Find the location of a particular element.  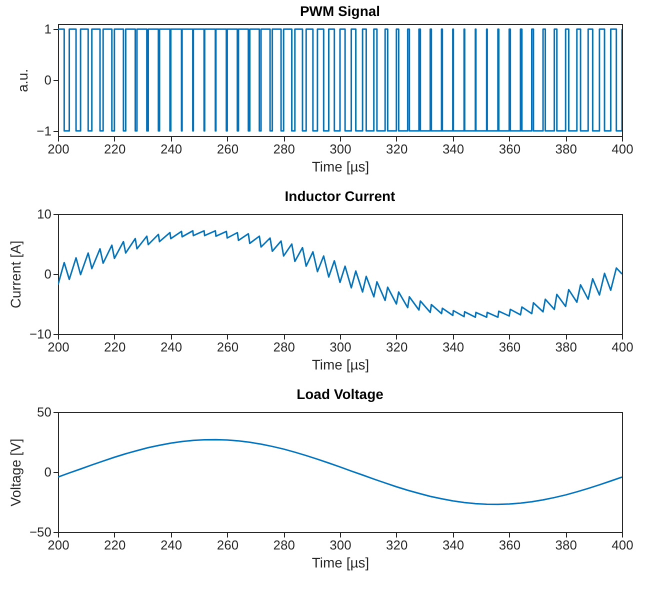

y-tick-label: −1 is located at coordinates (44, 130).